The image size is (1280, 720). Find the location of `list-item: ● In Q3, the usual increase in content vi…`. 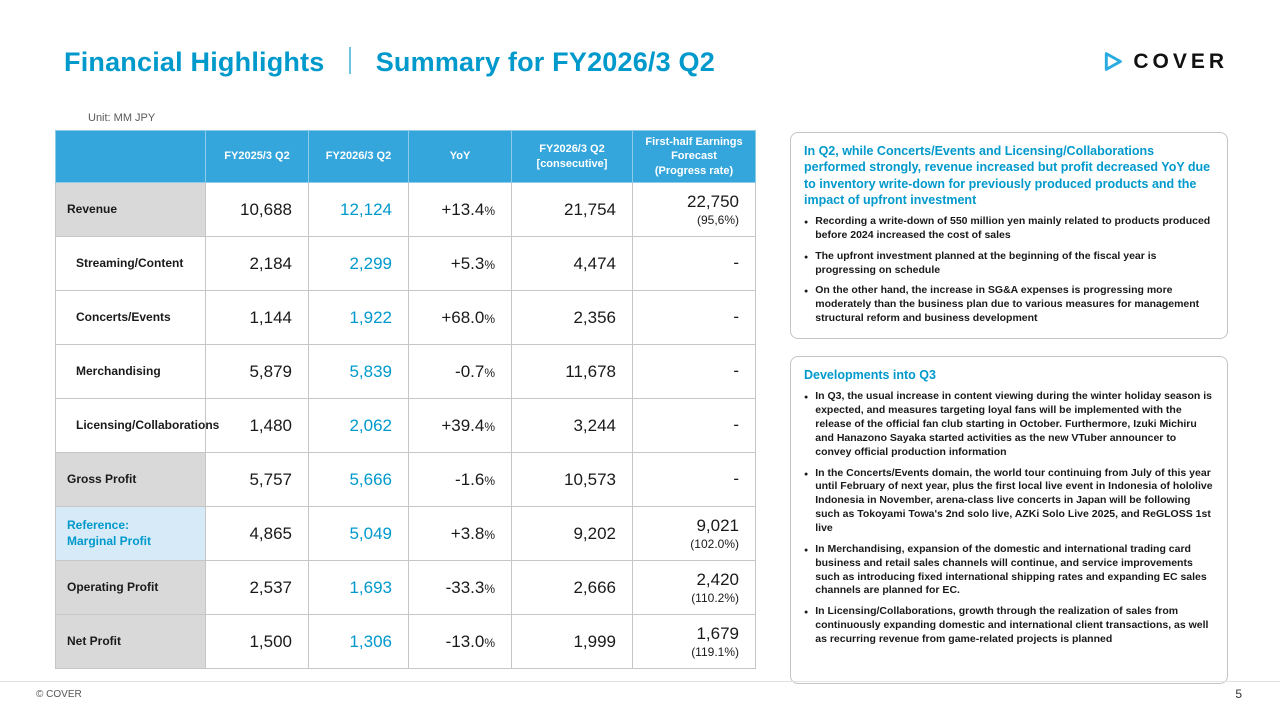

list-item: ● In Q3, the usual increase in content vi… is located at coordinates (1009, 424).